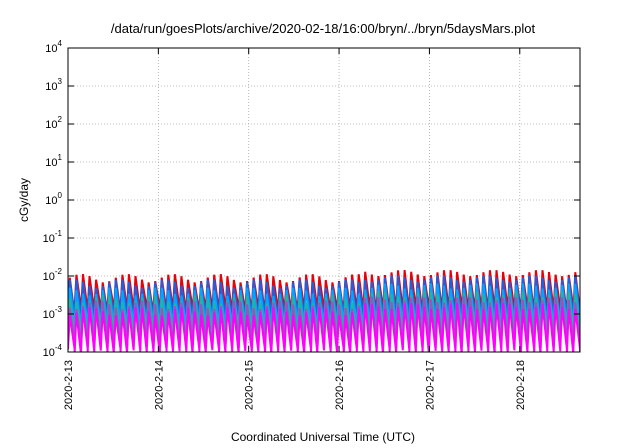  I want to click on y-axis-label: cGy/day, so click(24, 200).